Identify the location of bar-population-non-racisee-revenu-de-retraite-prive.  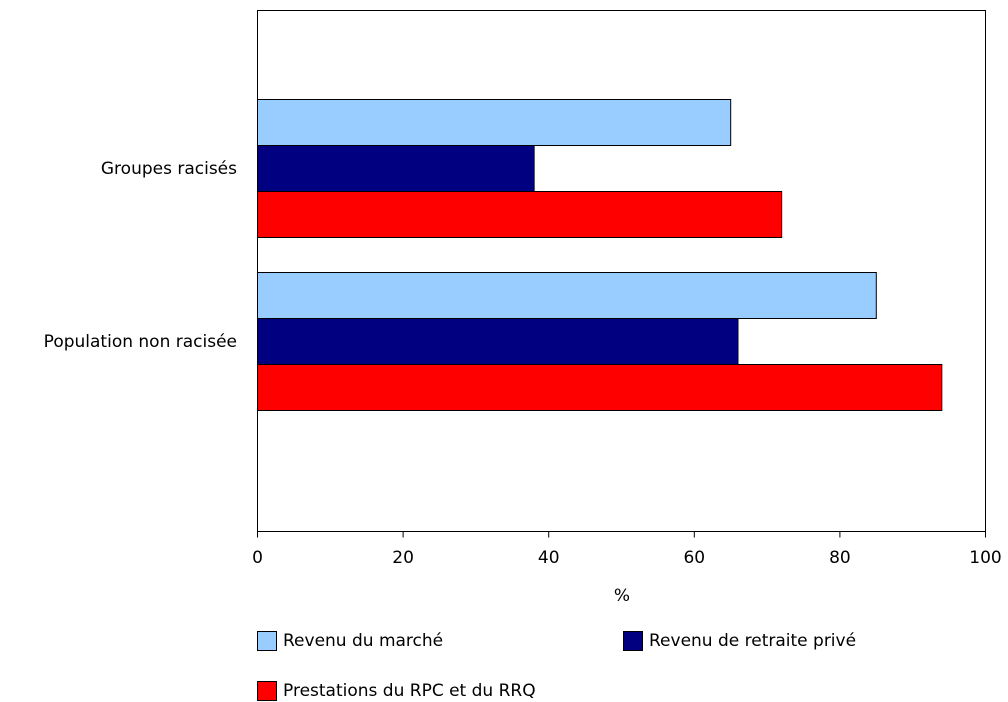
(498, 341).